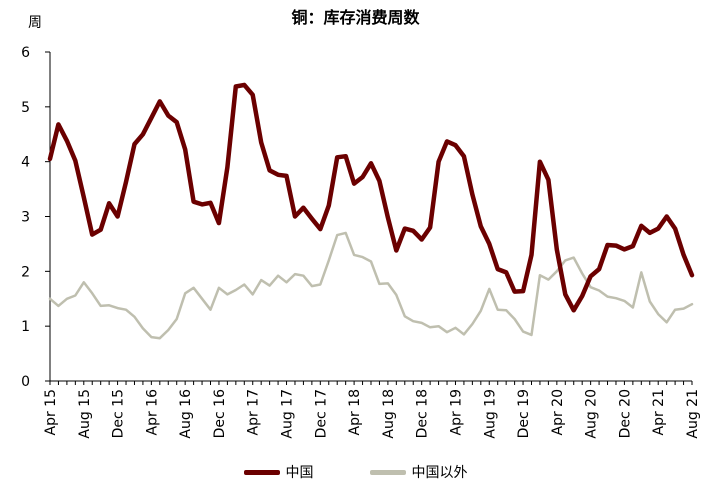 The image size is (711, 499). What do you see at coordinates (558, 412) in the screenshot?
I see `x-tick-label: Apr 20` at bounding box center [558, 412].